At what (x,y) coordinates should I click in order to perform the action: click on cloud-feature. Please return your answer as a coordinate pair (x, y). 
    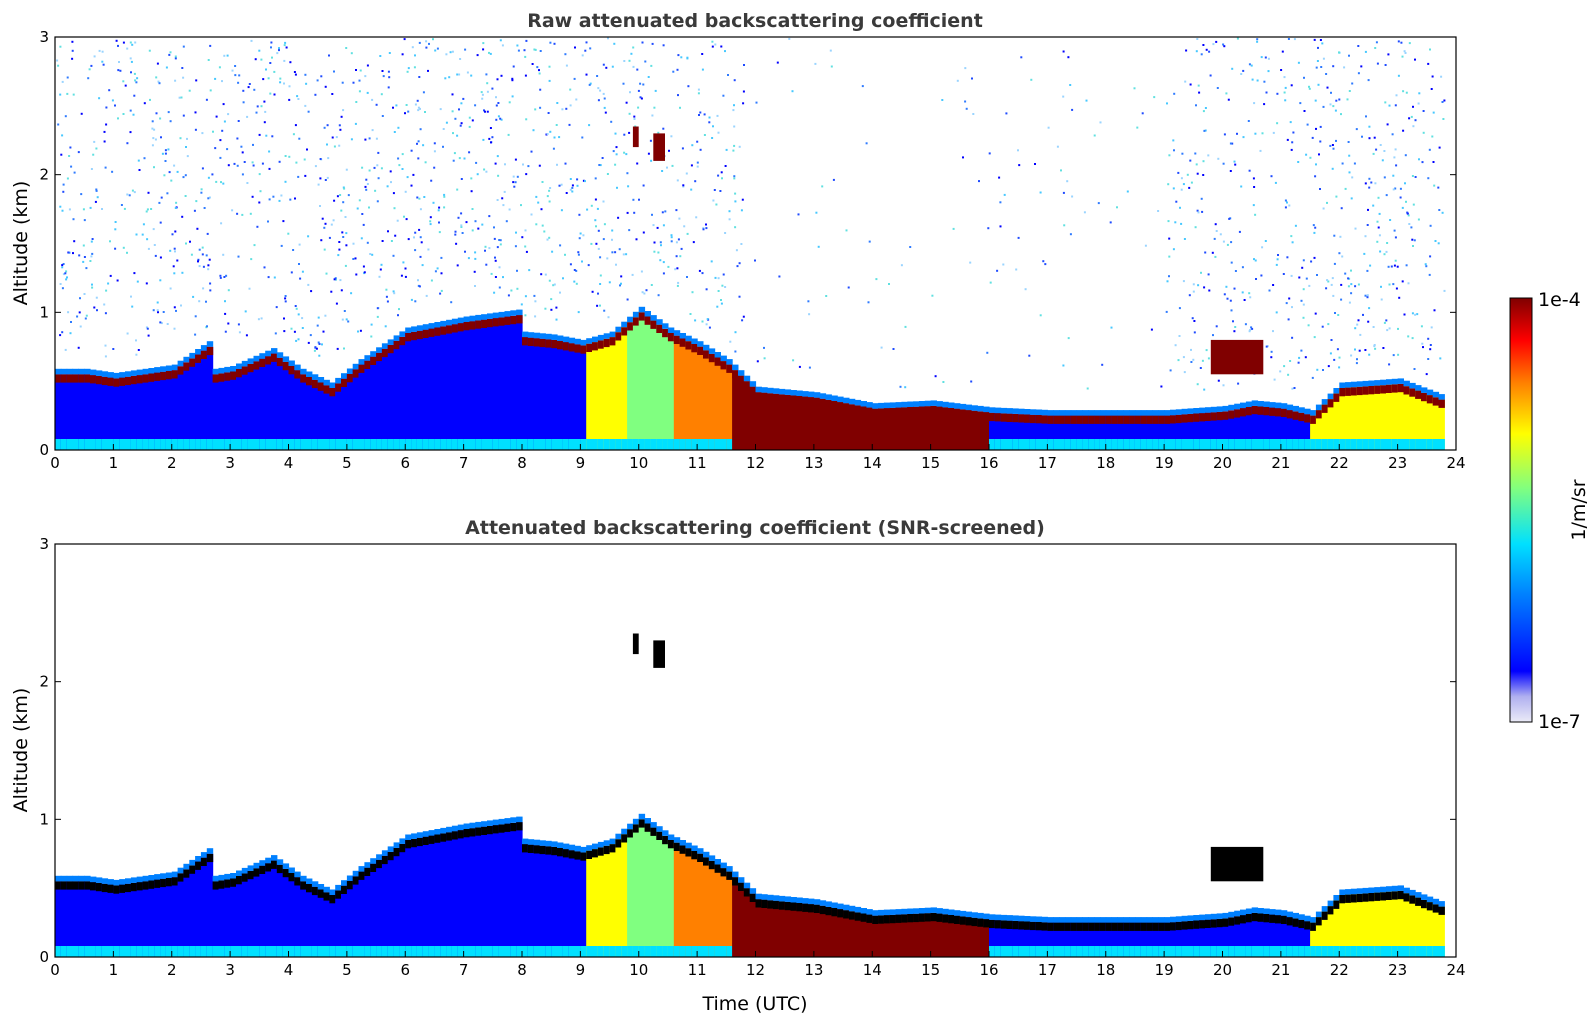
    Looking at the image, I should click on (635, 137).